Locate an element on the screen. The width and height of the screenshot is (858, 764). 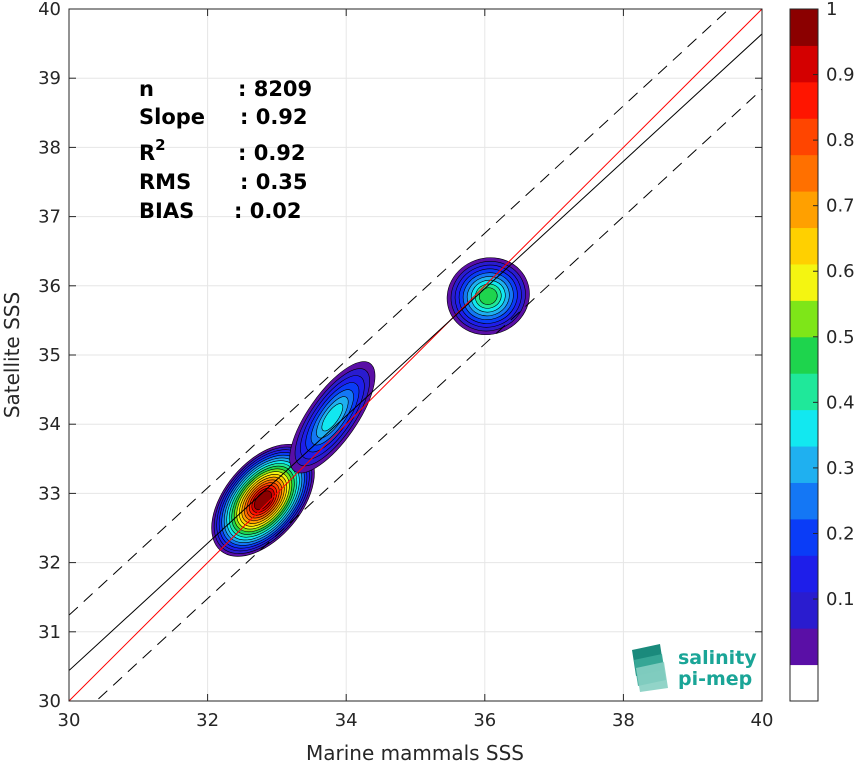
density-blob-lower is located at coordinates (263, 500).